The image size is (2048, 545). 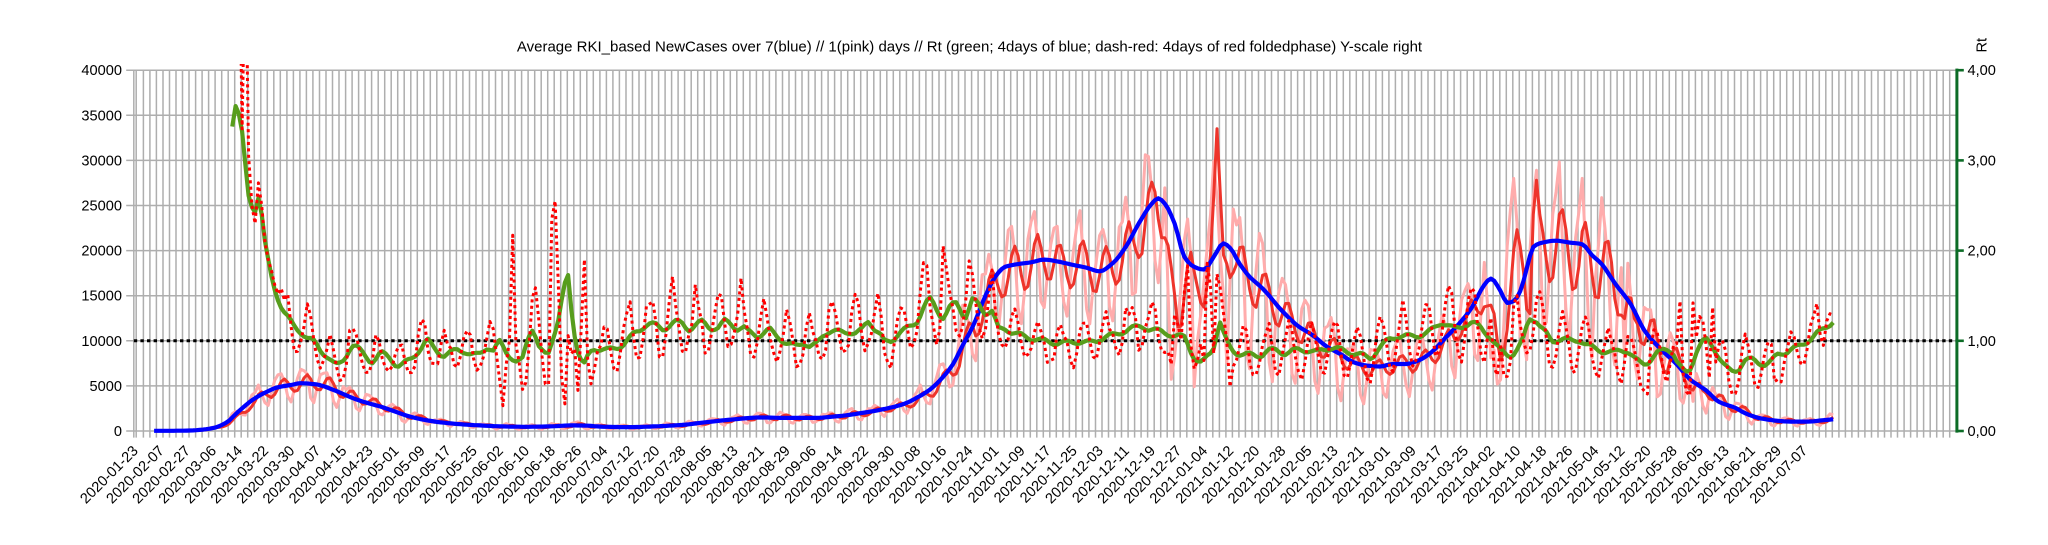 I want to click on svg-text: 5000, so click(x=106, y=387).